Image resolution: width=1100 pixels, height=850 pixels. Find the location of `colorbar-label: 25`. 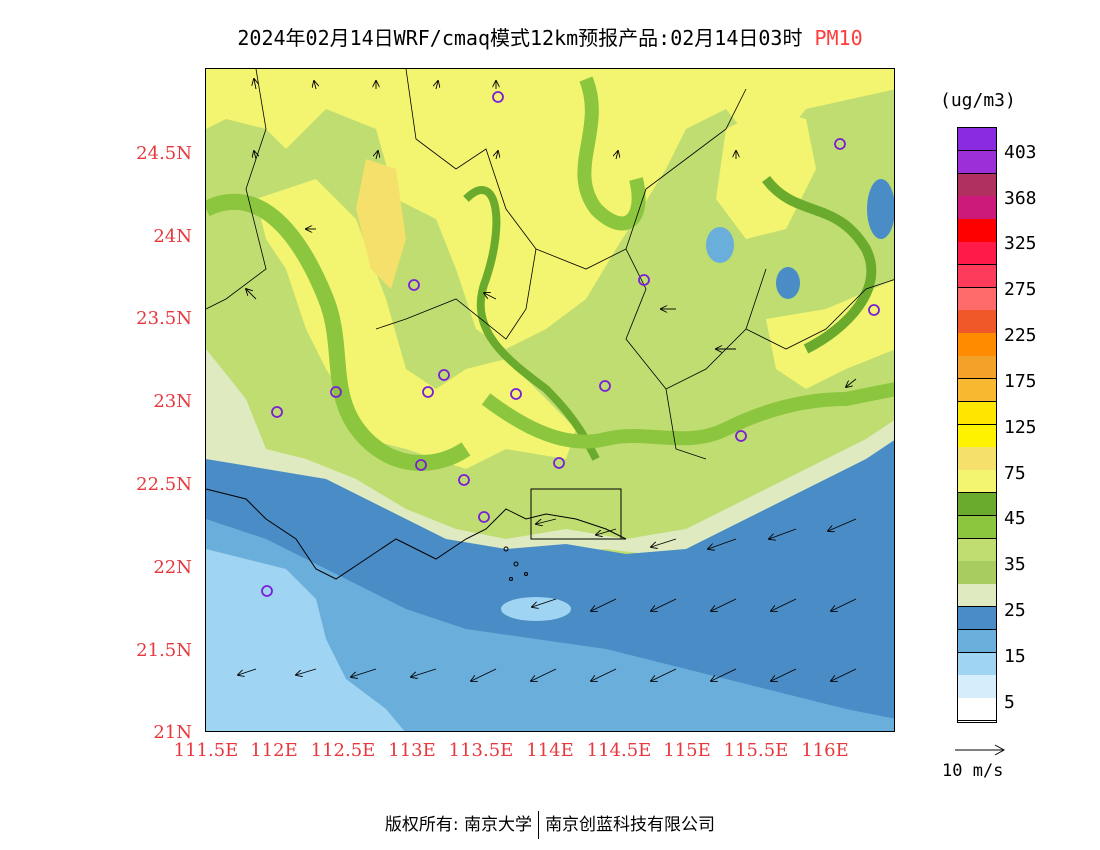

colorbar-label: 25 is located at coordinates (1015, 610).